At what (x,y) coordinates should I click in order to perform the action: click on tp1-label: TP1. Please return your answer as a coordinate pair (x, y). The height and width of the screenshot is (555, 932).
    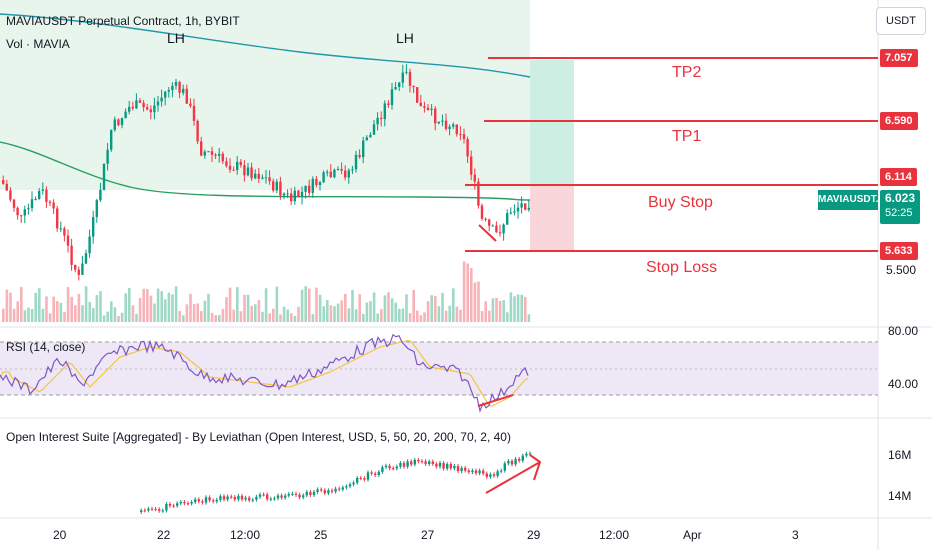
    Looking at the image, I should click on (687, 136).